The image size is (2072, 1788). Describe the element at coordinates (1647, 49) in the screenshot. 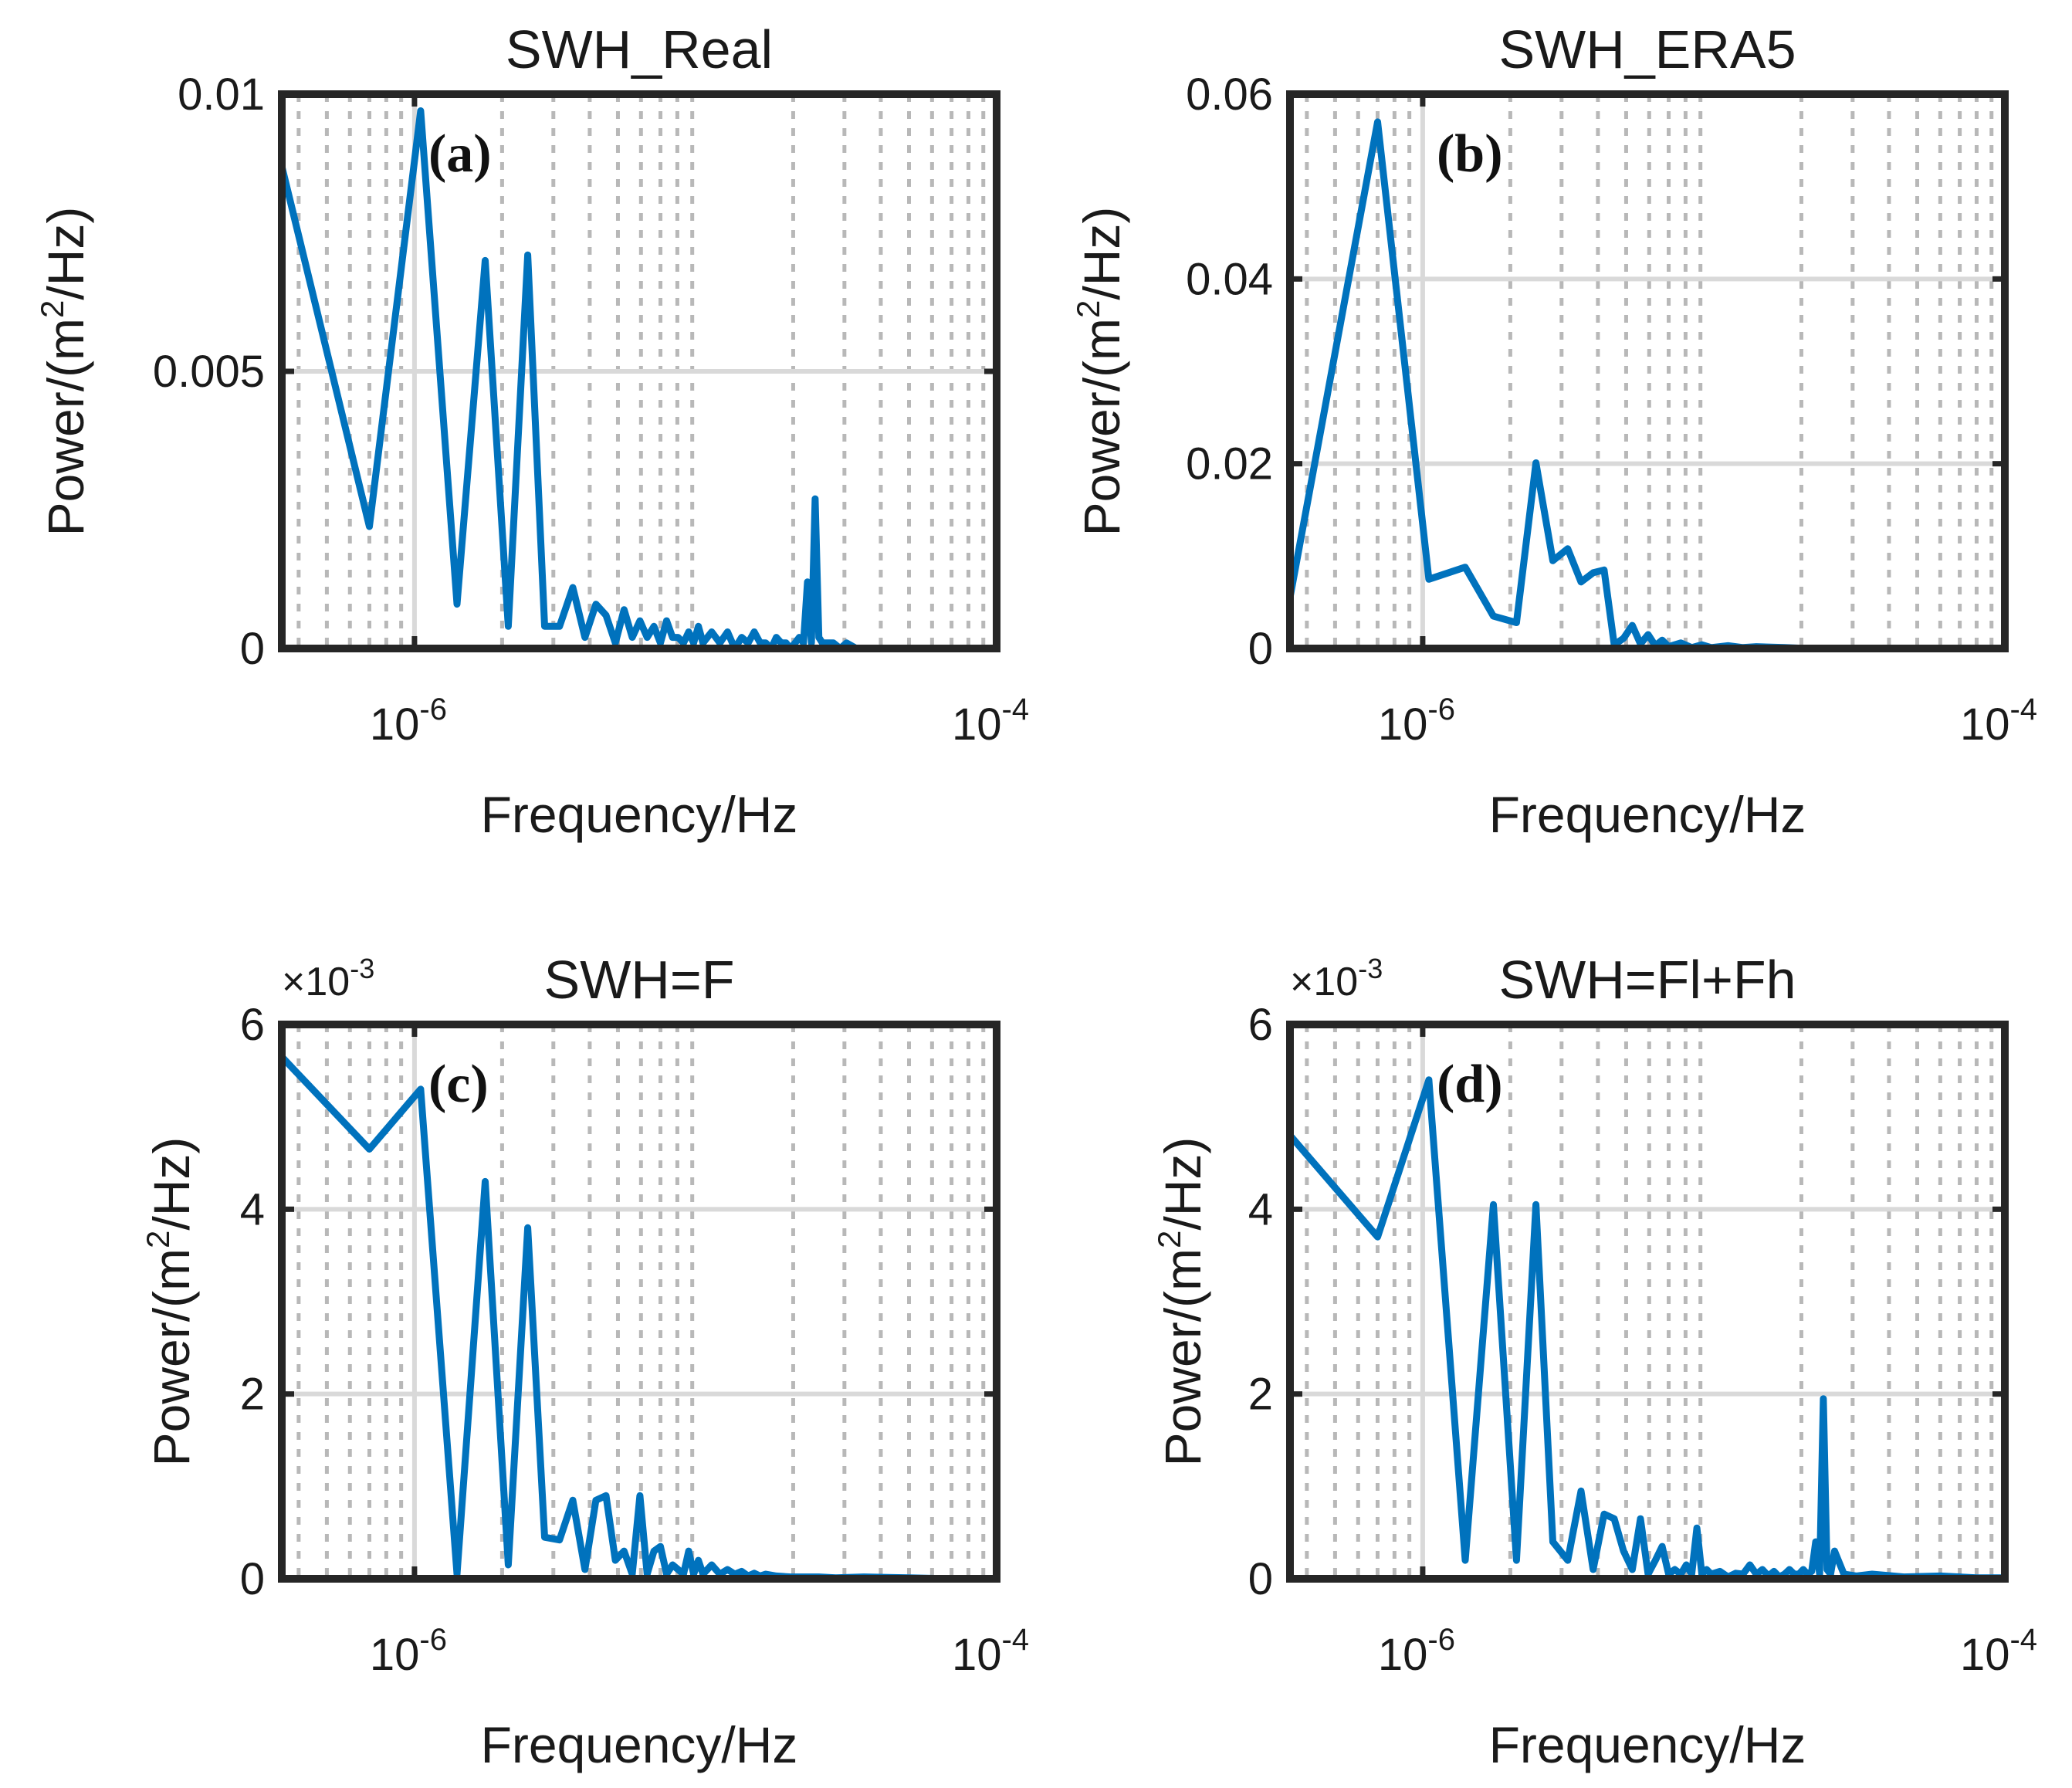

I see `chart-title: SWH_ERA5` at that location.